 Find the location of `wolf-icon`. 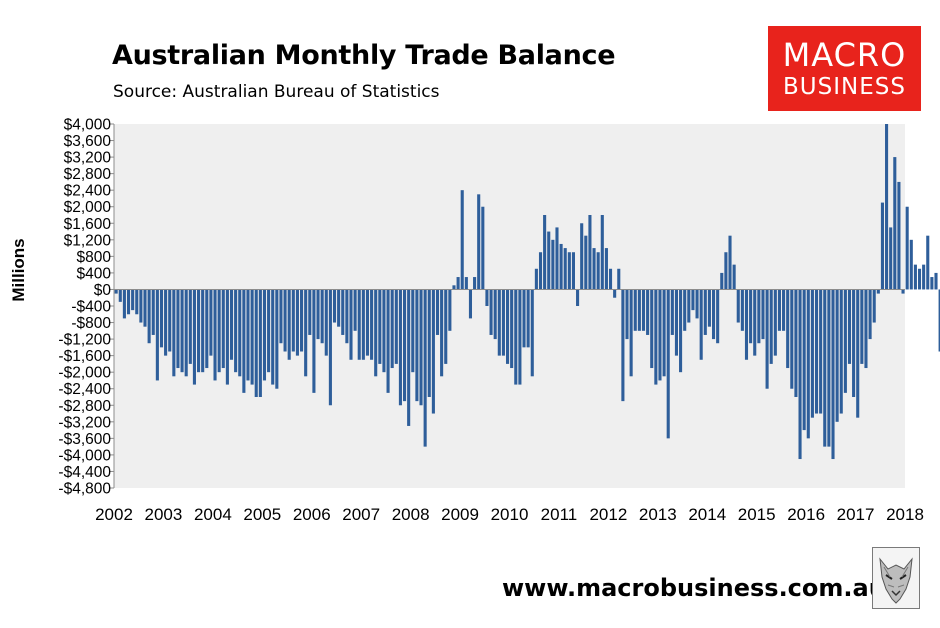

wolf-icon is located at coordinates (896, 578).